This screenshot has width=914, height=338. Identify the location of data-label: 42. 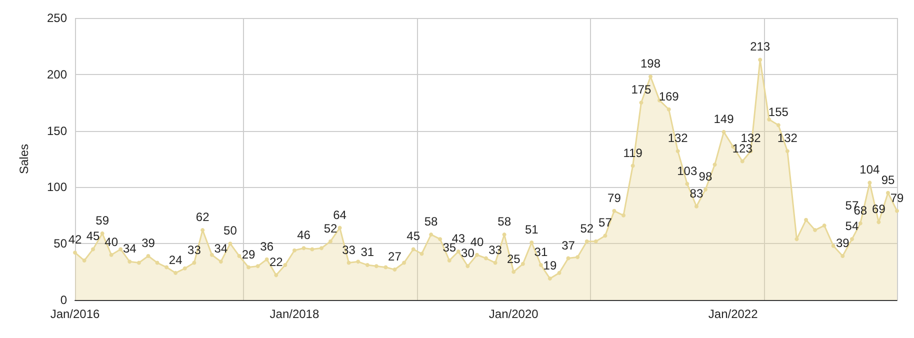
(75, 239).